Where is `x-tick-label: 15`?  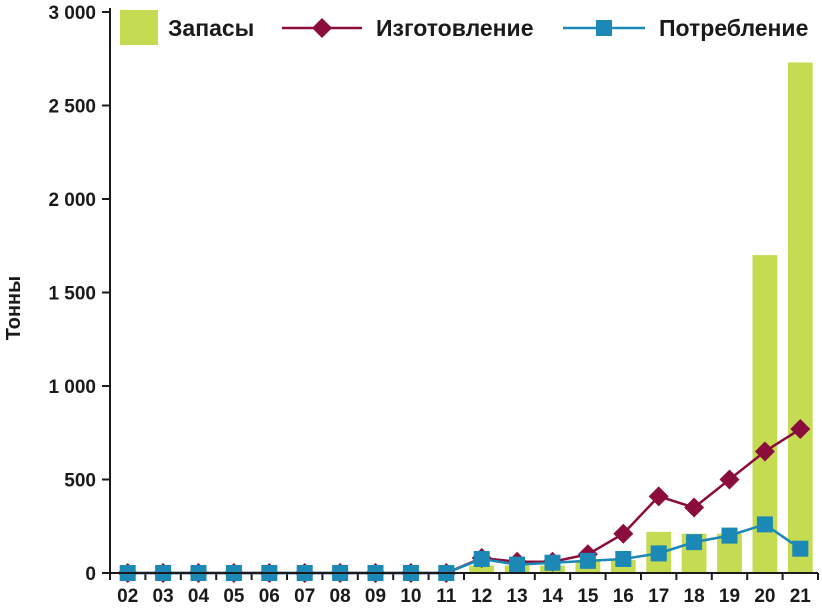
x-tick-label: 15 is located at coordinates (588, 596).